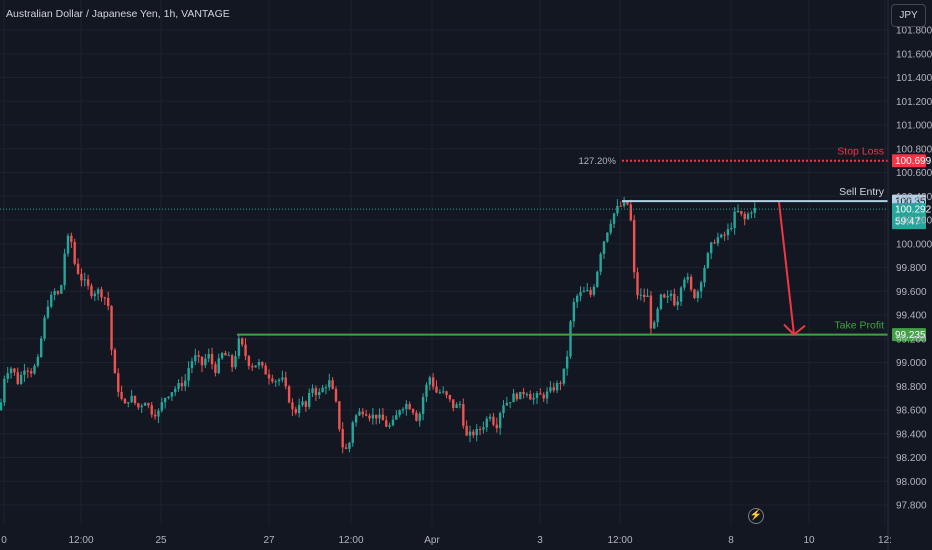  Describe the element at coordinates (914, 31) in the screenshot. I see `price-tick-label: 101.800` at that location.